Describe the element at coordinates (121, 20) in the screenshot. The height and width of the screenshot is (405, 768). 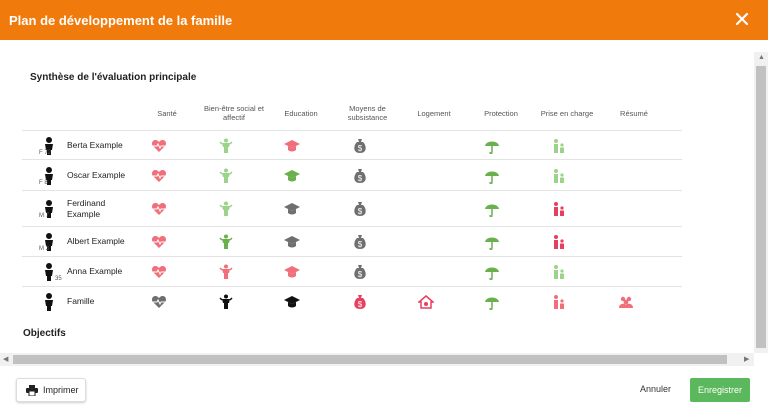
I see `dialog-title: Plan de développement de la famille` at that location.